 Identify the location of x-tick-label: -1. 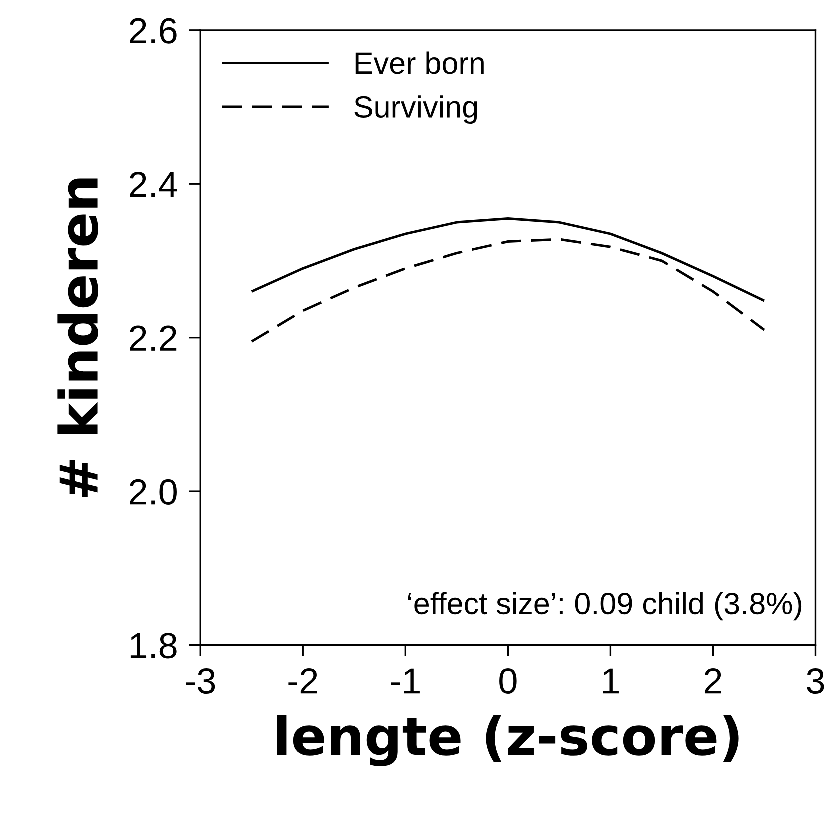
(405, 681).